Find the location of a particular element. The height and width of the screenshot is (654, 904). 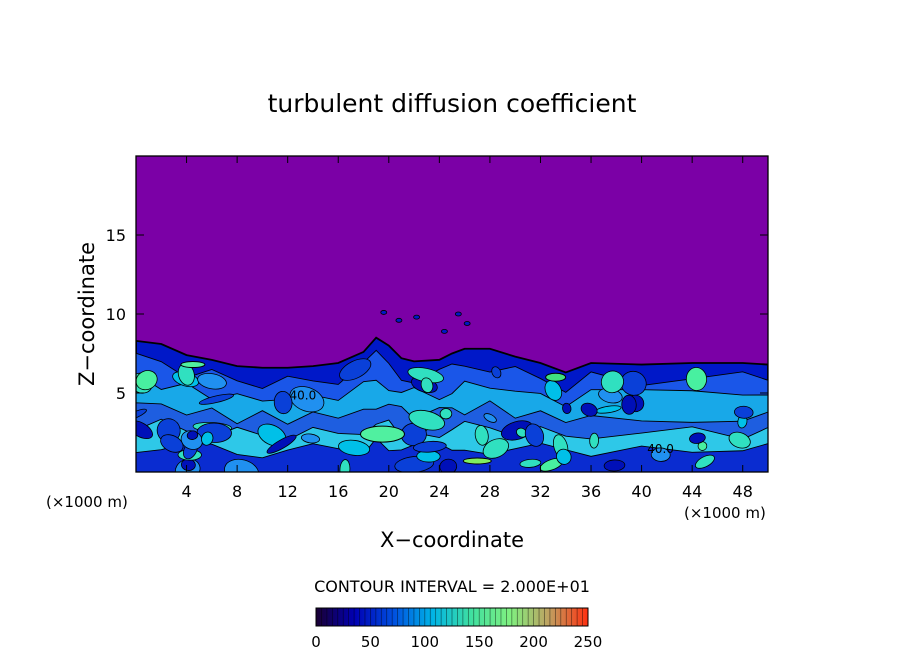

x-tick-label: 48 is located at coordinates (743, 491).